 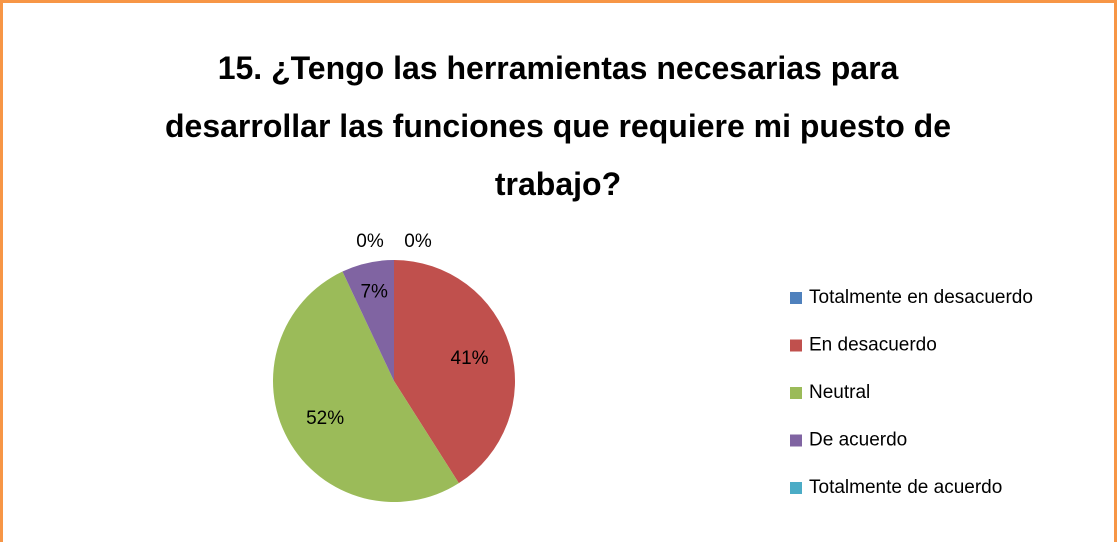 What do you see at coordinates (839, 392) in the screenshot?
I see `legend-label: Neutral` at bounding box center [839, 392].